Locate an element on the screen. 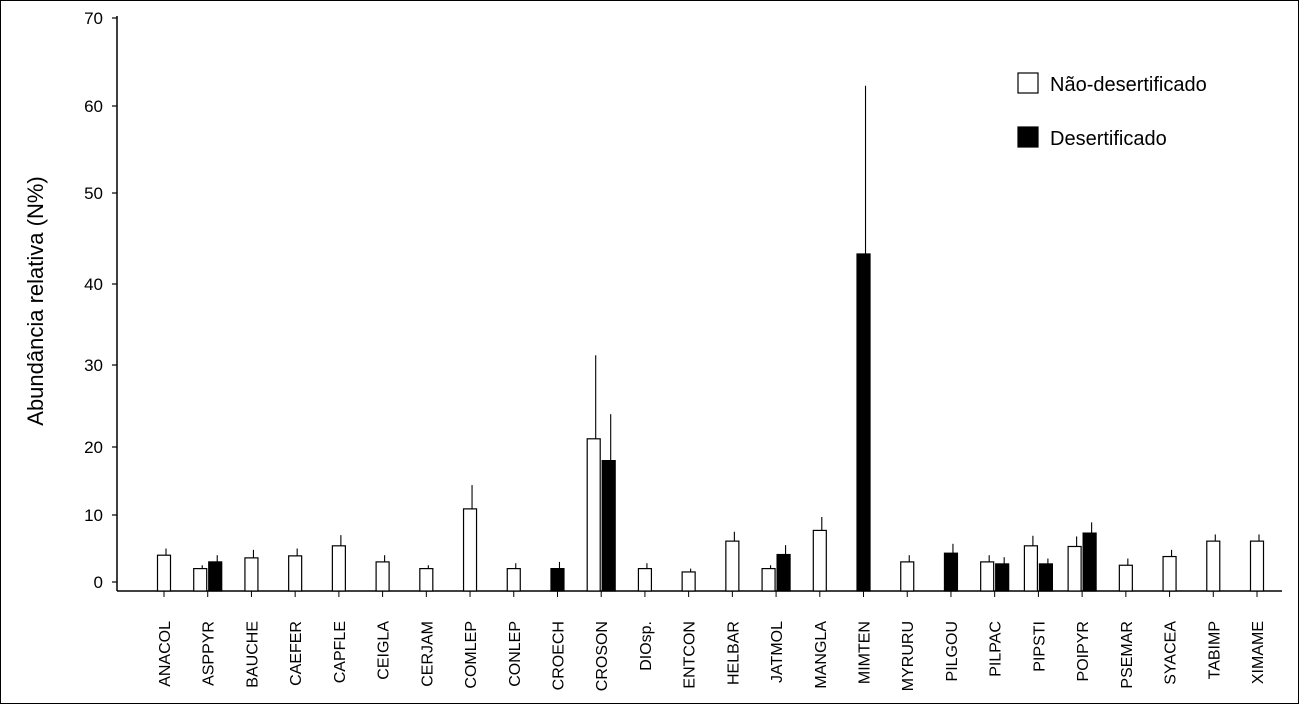 The image size is (1299, 705). y-tick-label: 20 is located at coordinates (93, 447).